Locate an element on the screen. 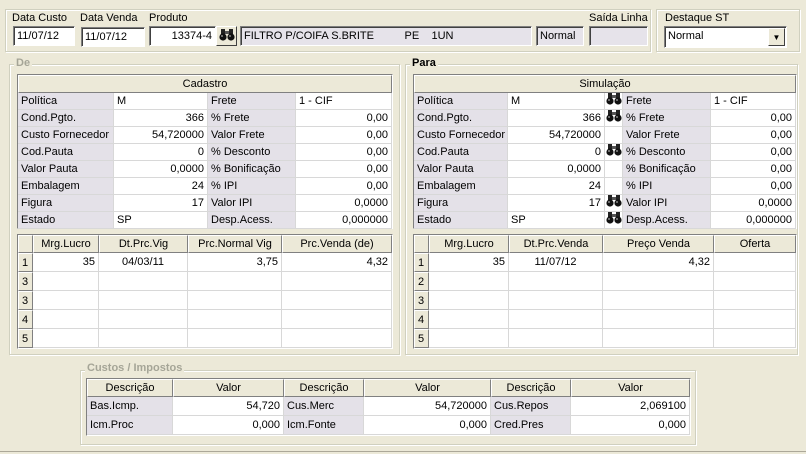  data-venda-input: 11/07/12 is located at coordinates (113, 37).